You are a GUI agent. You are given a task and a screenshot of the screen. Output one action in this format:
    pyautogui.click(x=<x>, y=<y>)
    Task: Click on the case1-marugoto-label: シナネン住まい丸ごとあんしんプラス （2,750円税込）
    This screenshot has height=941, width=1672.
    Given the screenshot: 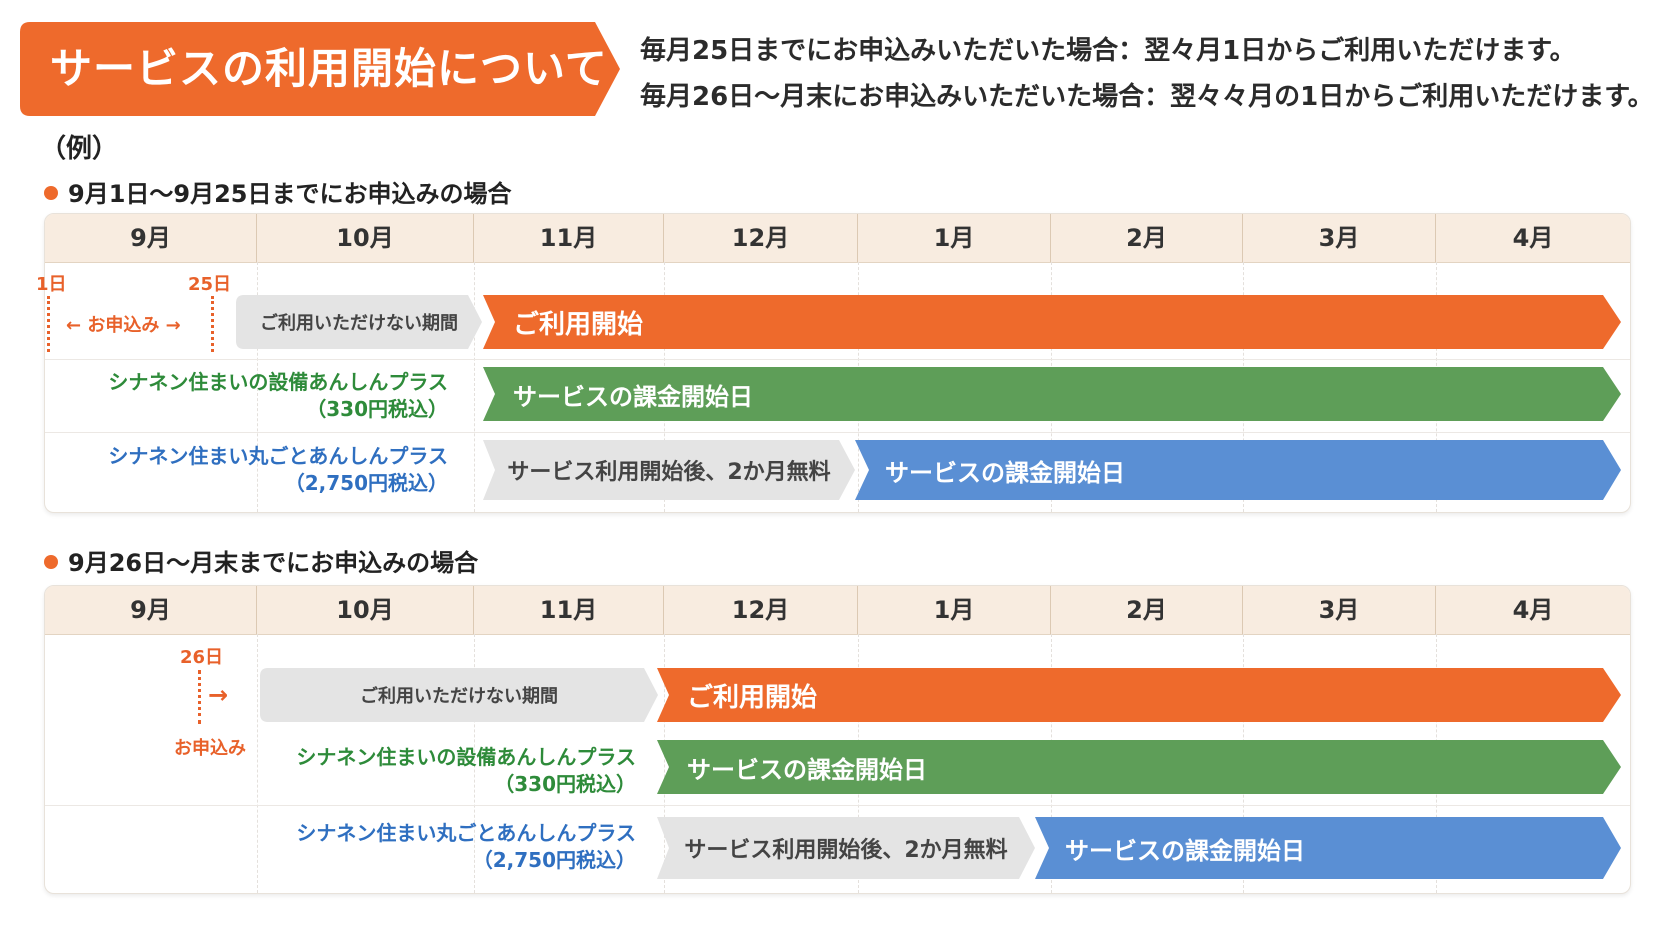 What is the action you would take?
    pyautogui.click(x=264, y=470)
    